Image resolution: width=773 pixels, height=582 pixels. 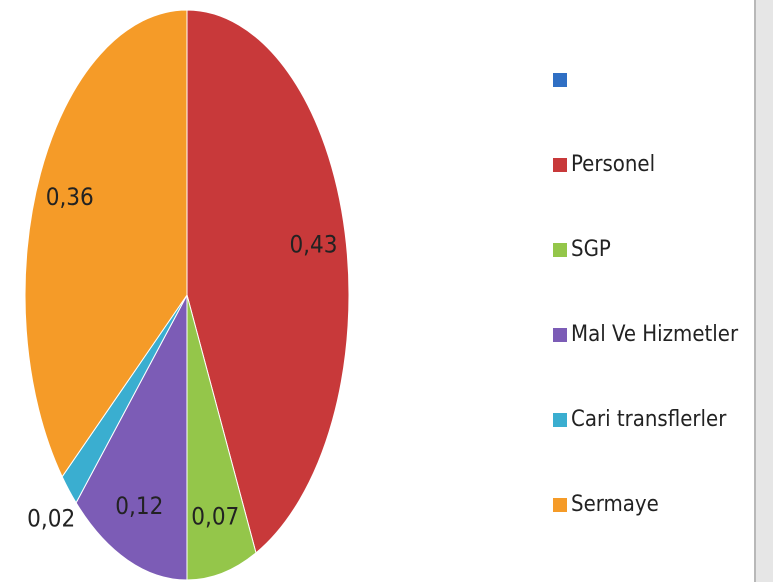 What do you see at coordinates (139, 506) in the screenshot?
I see `data-label: 0,12` at bounding box center [139, 506].